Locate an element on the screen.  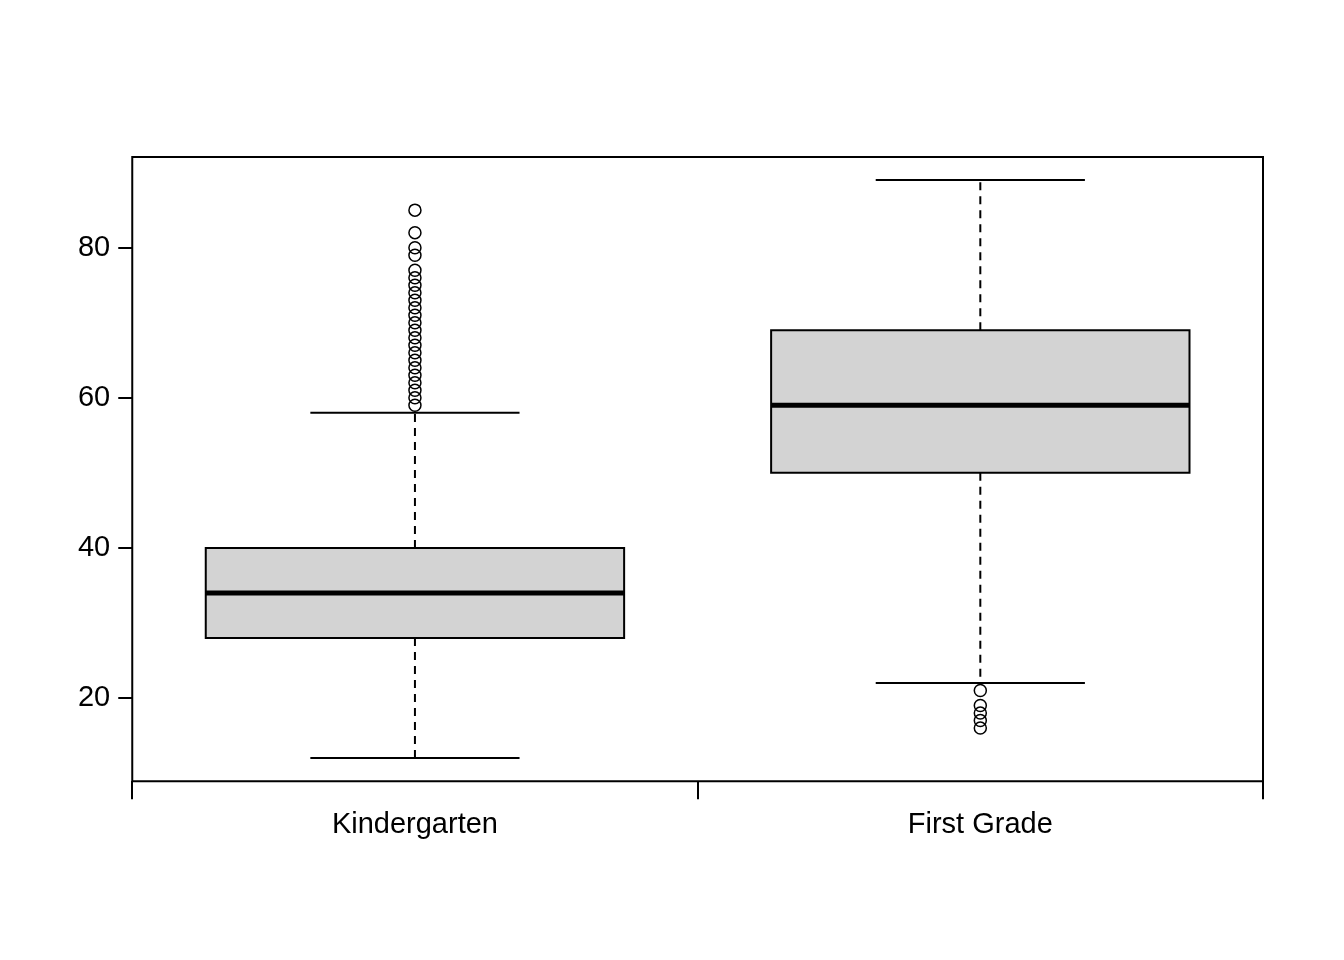
x-tick-label: First Grade is located at coordinates (980, 822).